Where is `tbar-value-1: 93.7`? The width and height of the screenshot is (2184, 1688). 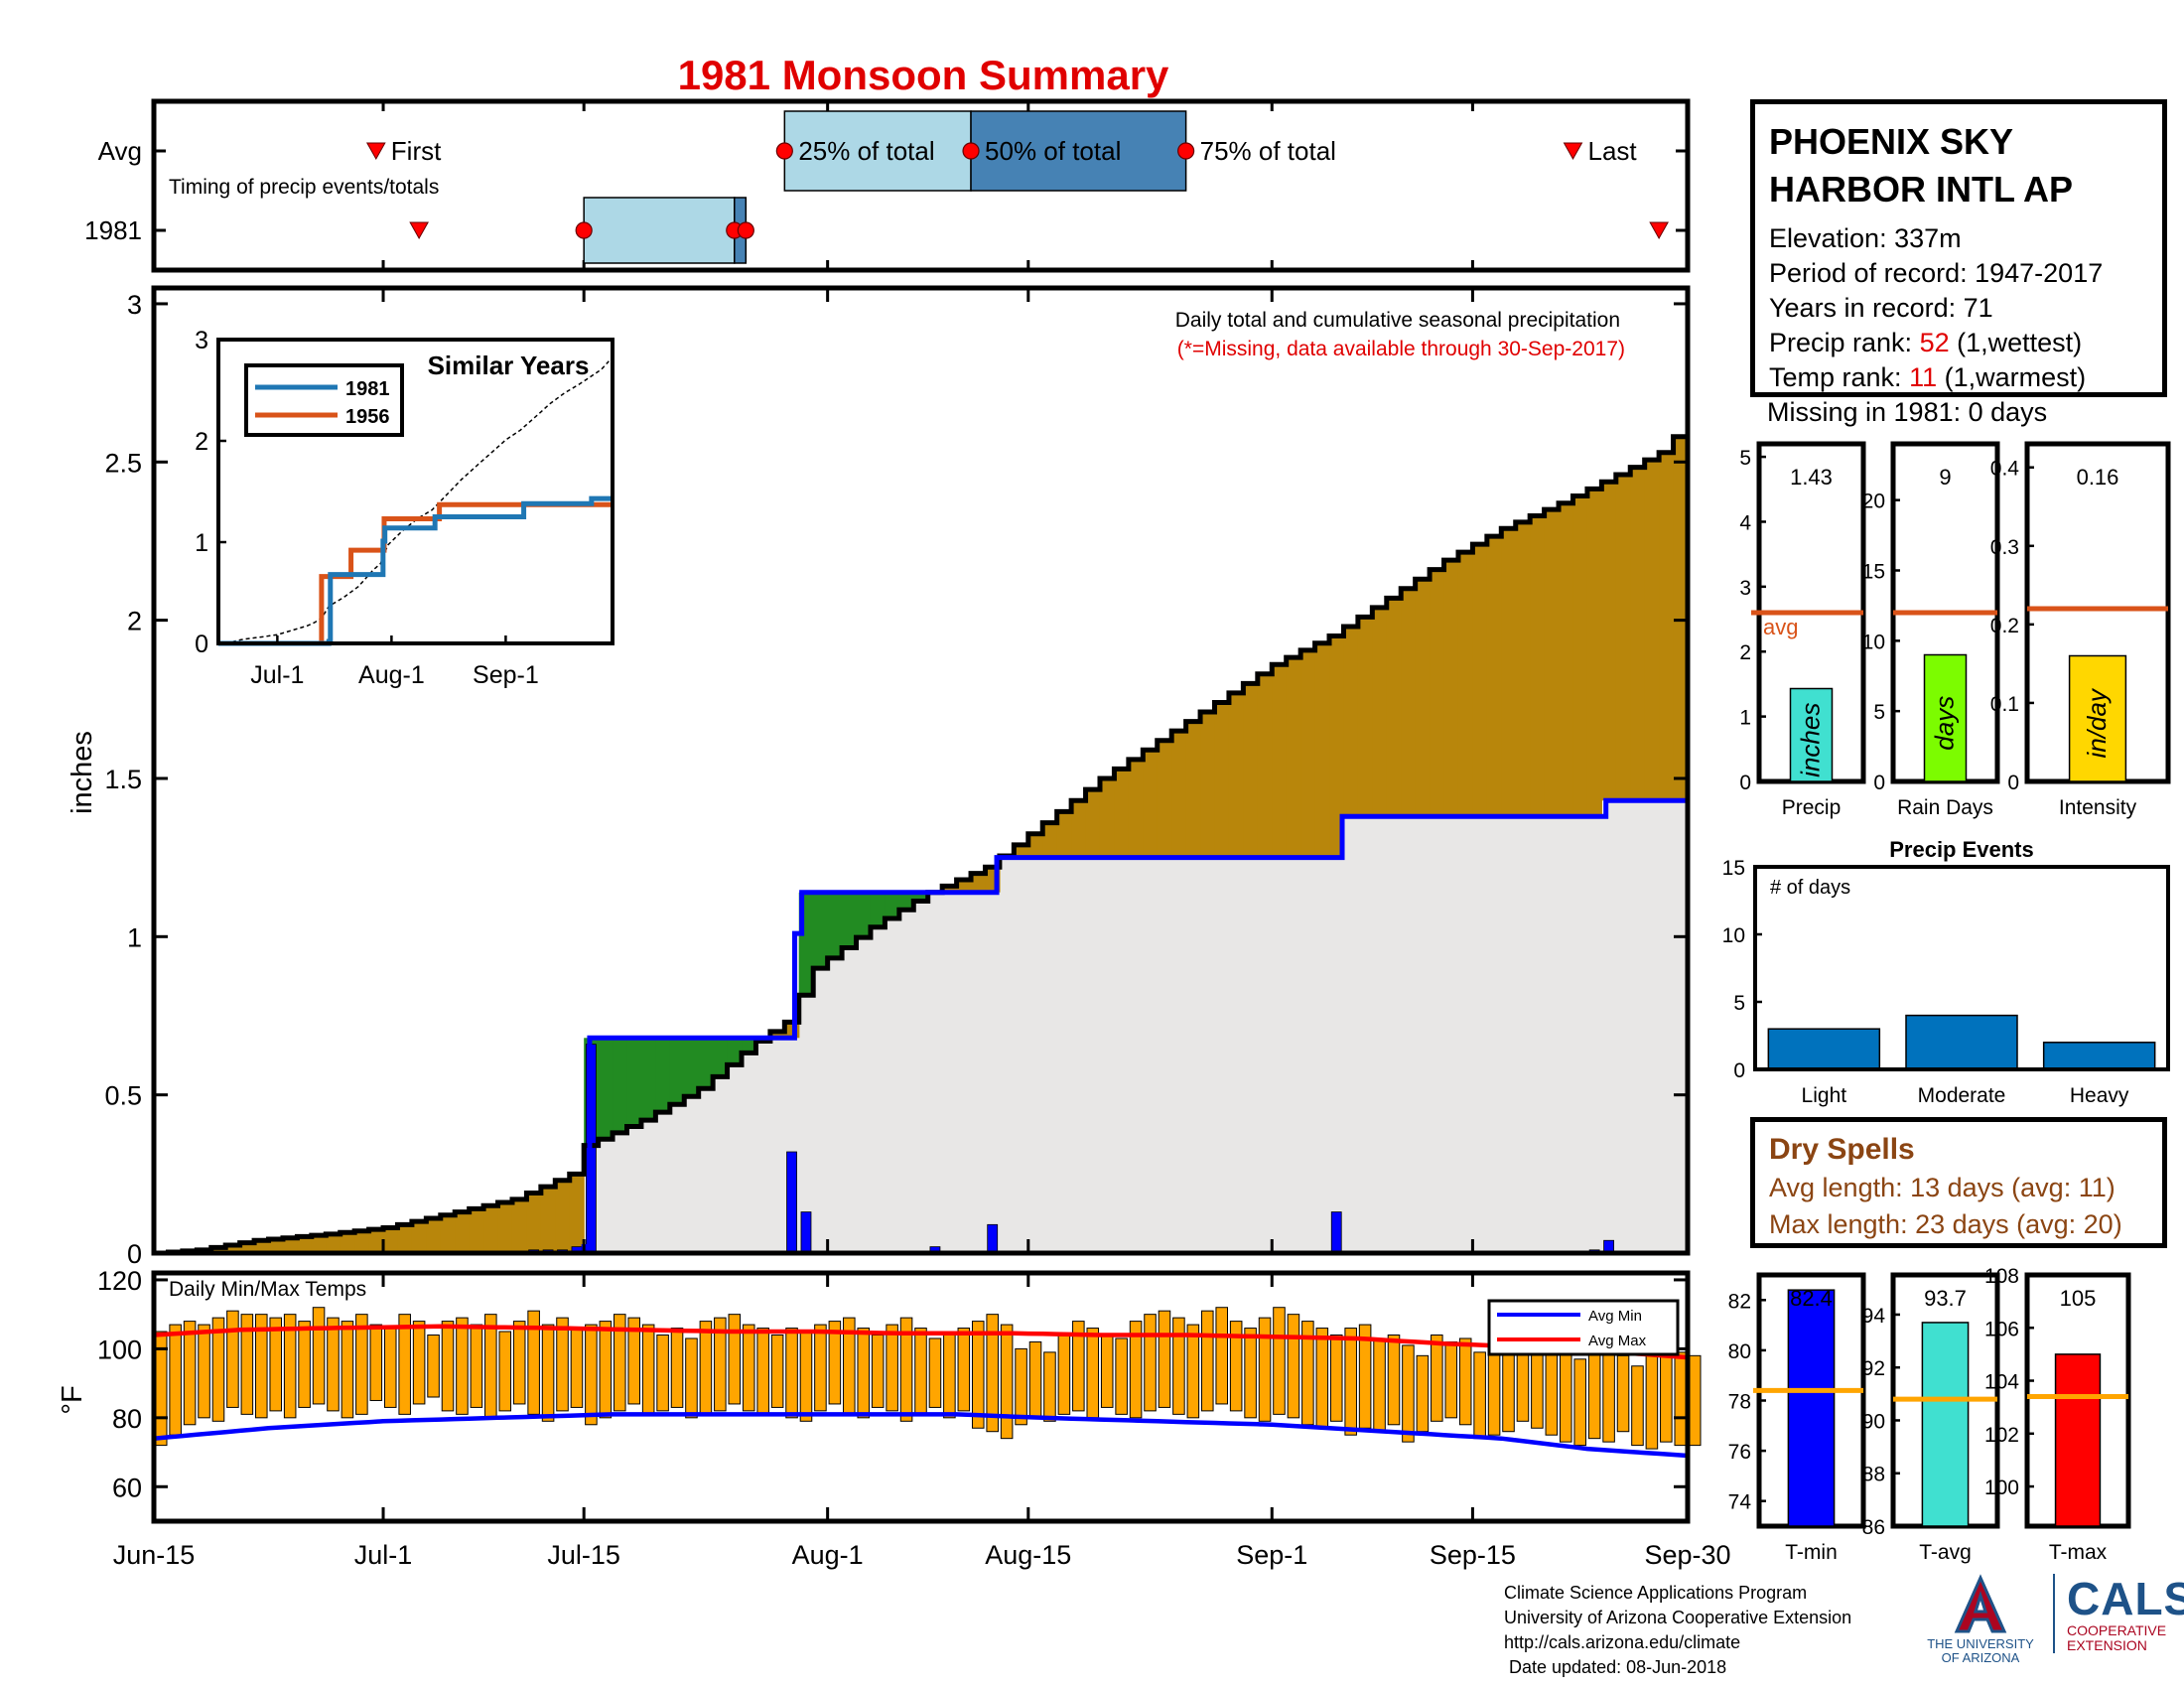 tbar-value-1: 93.7 is located at coordinates (1945, 1298).